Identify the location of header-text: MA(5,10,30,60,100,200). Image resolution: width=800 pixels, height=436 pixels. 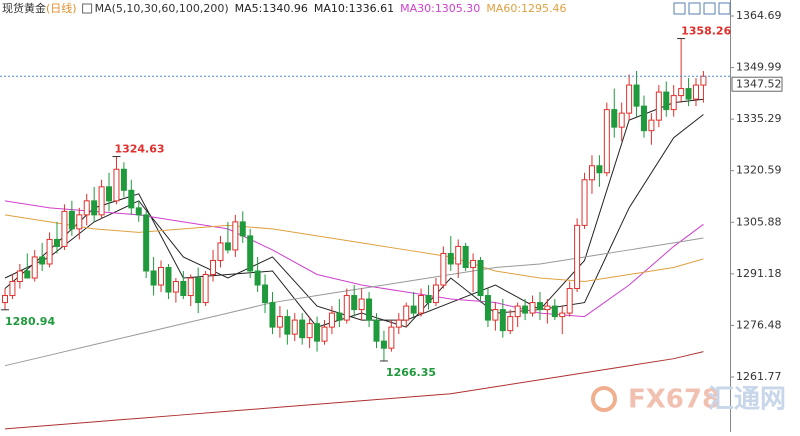
(162, 8).